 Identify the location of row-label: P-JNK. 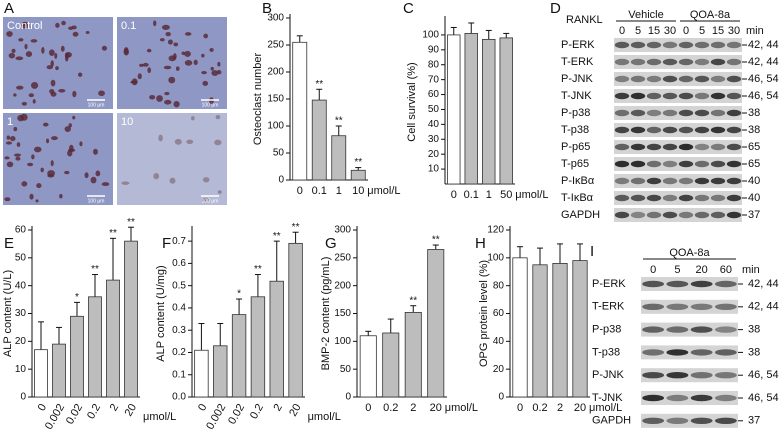
(608, 375).